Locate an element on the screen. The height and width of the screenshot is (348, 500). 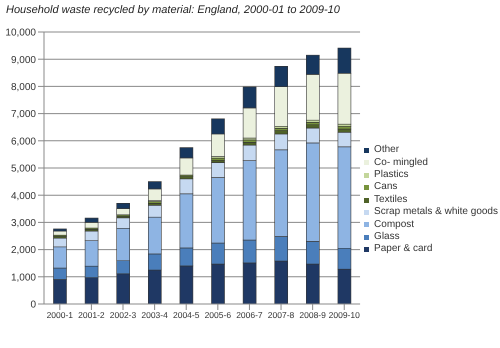
x-tick-label: 2008-9 is located at coordinates (312, 315).